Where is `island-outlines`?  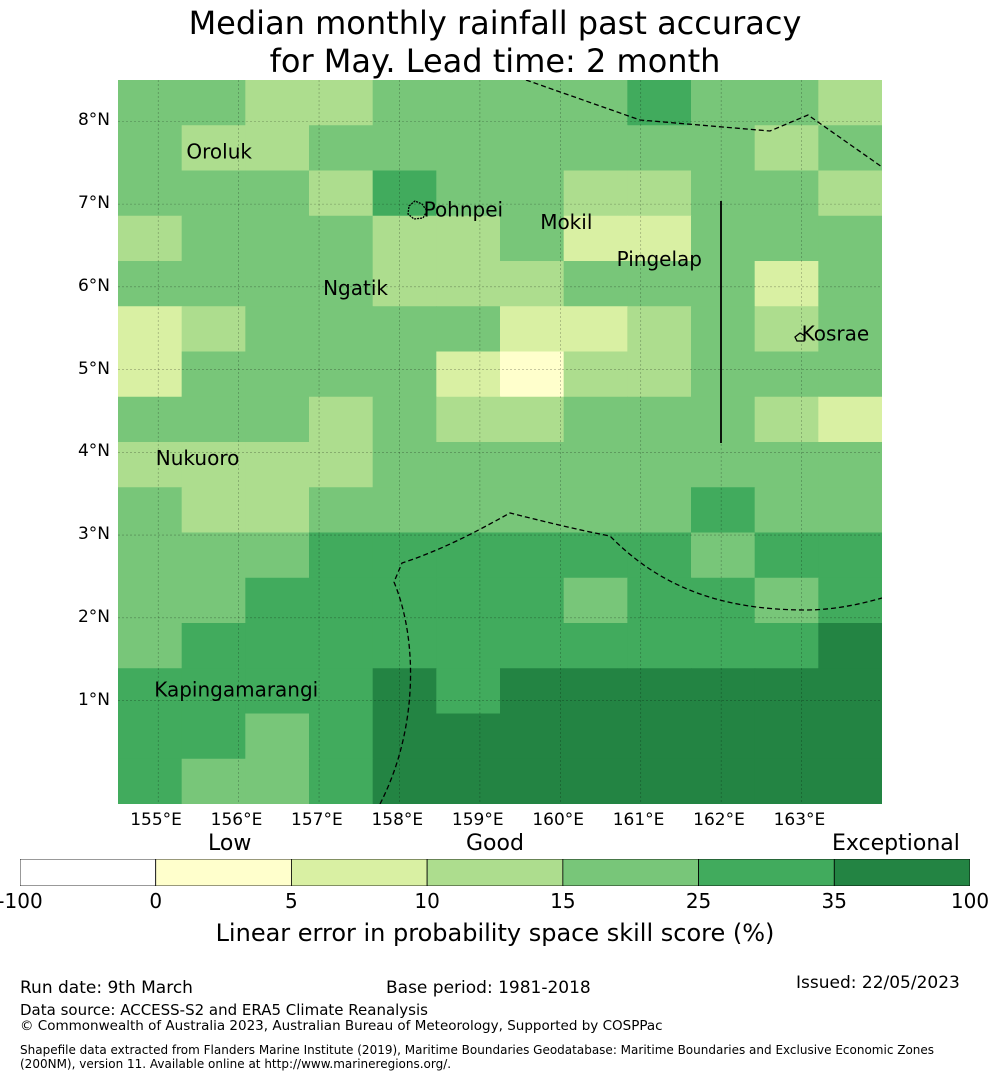 island-outlines is located at coordinates (606, 271).